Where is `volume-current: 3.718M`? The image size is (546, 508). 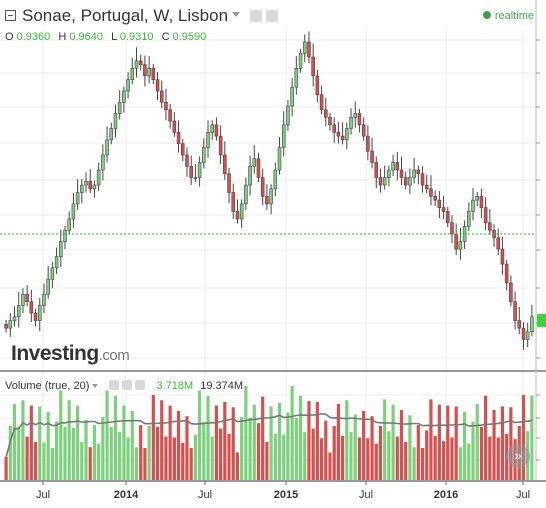 volume-current: 3.718M is located at coordinates (175, 386).